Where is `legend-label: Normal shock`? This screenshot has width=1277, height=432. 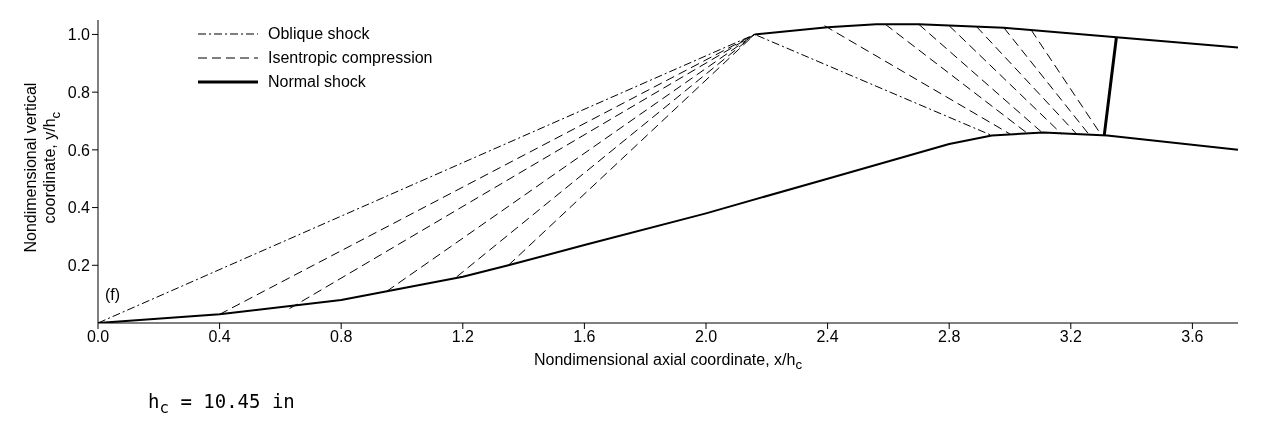 legend-label: Normal shock is located at coordinates (317, 82).